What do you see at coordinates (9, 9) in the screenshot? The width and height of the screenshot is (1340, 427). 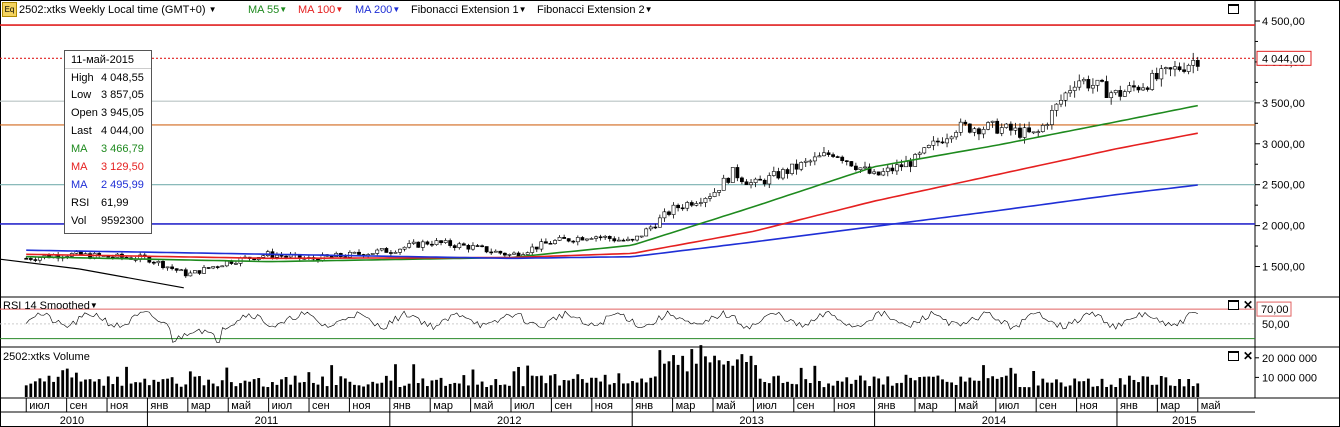 I see `instrument-icon: Eq` at bounding box center [9, 9].